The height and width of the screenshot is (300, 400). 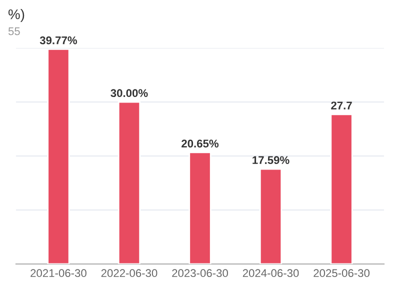 What do you see at coordinates (59, 40) in the screenshot?
I see `data-label: 39.77%` at bounding box center [59, 40].